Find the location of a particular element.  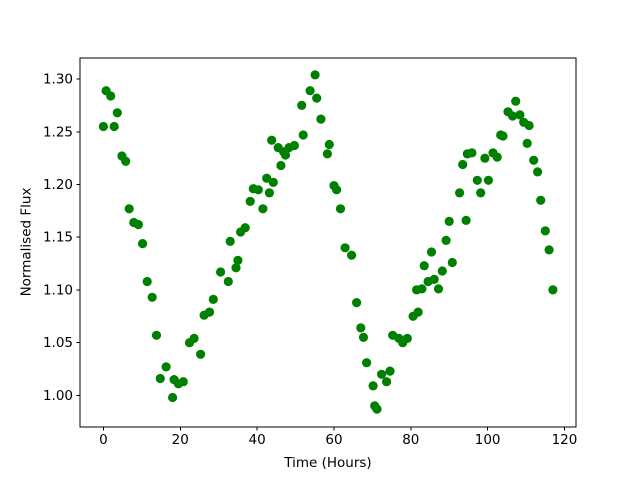

y-tick-label: 1.30 is located at coordinates (58, 80).